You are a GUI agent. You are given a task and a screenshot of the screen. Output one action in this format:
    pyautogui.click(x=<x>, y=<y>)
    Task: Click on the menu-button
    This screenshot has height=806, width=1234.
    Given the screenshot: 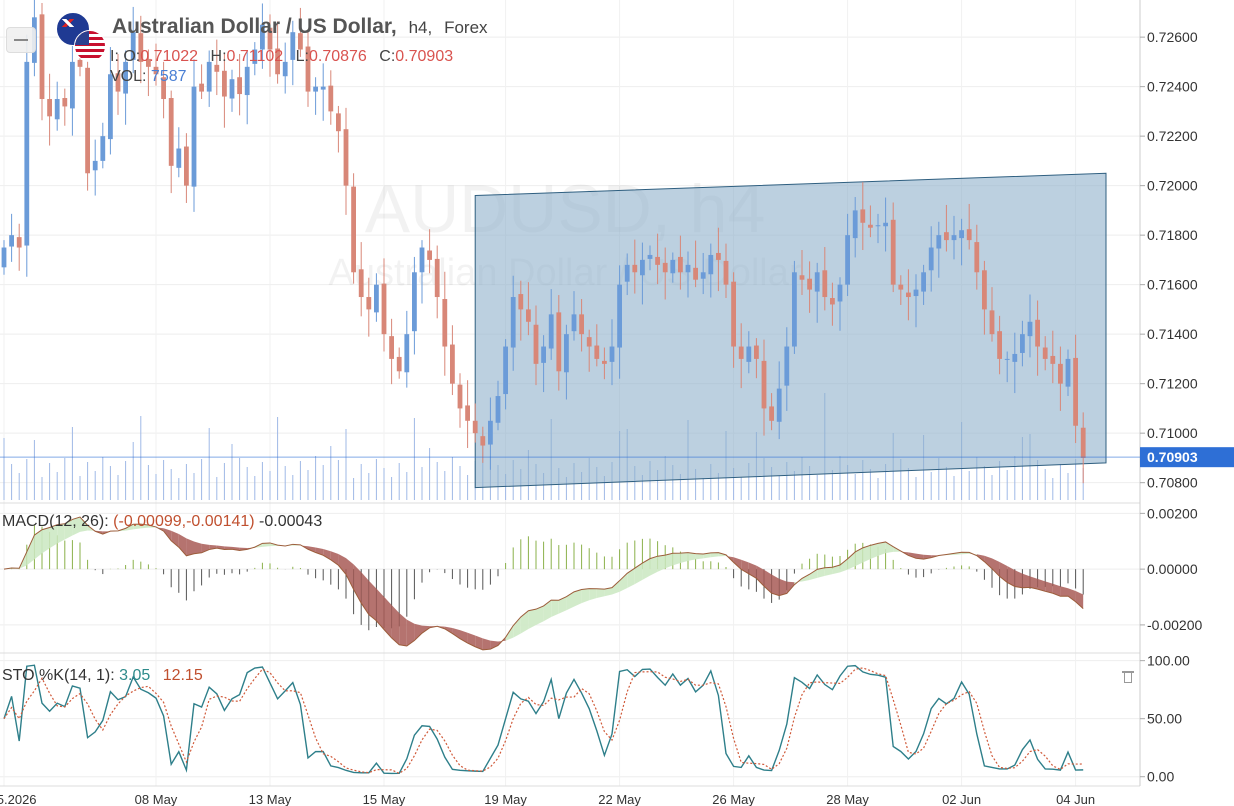 What is the action you would take?
    pyautogui.click(x=21, y=40)
    